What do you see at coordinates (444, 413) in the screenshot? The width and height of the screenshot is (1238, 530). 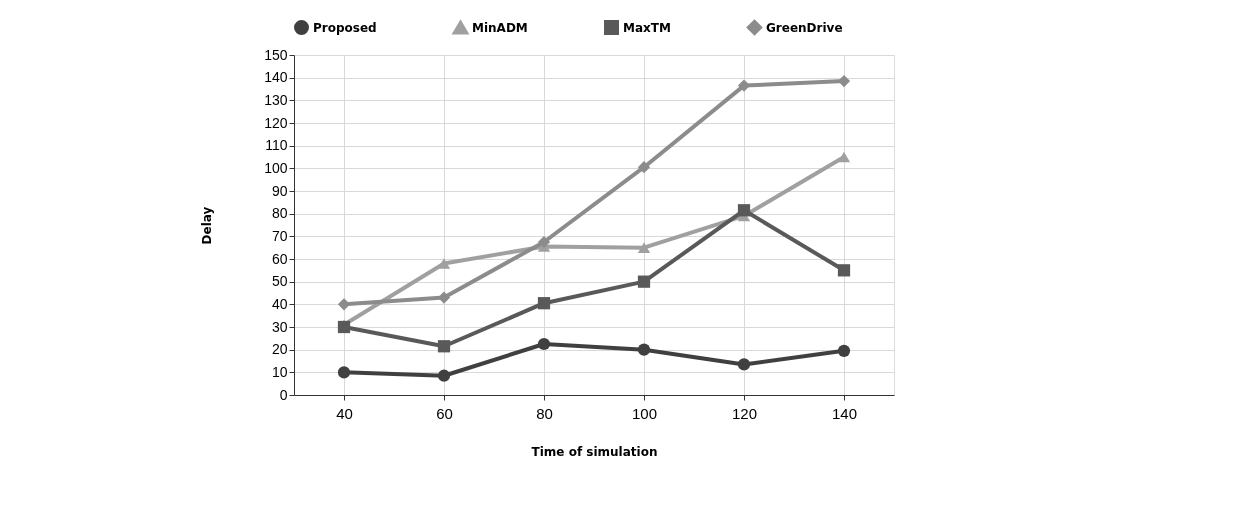 I see `x-tick-label: 60` at bounding box center [444, 413].